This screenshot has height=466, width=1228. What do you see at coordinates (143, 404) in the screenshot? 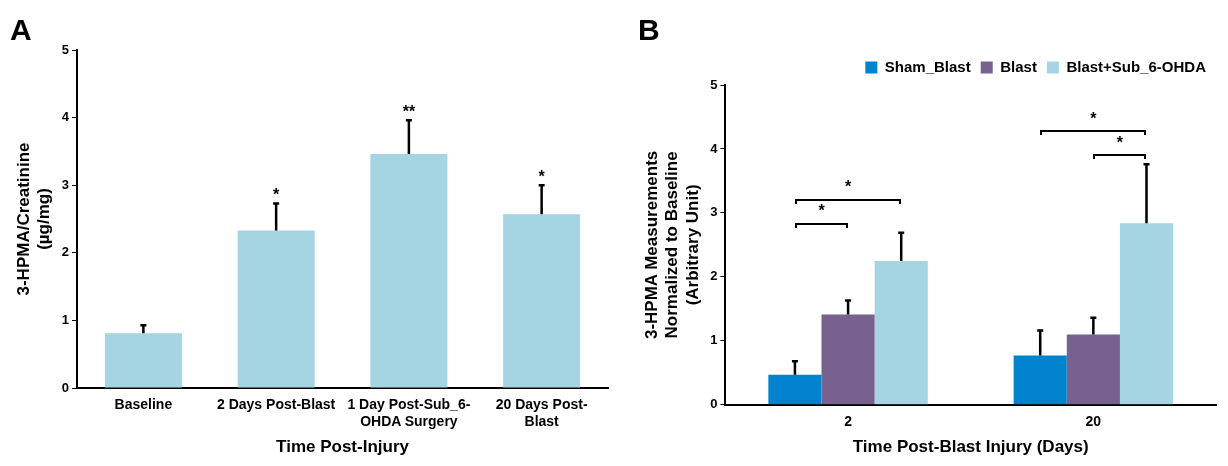
I see `x-tick-label: Baseline` at bounding box center [143, 404].